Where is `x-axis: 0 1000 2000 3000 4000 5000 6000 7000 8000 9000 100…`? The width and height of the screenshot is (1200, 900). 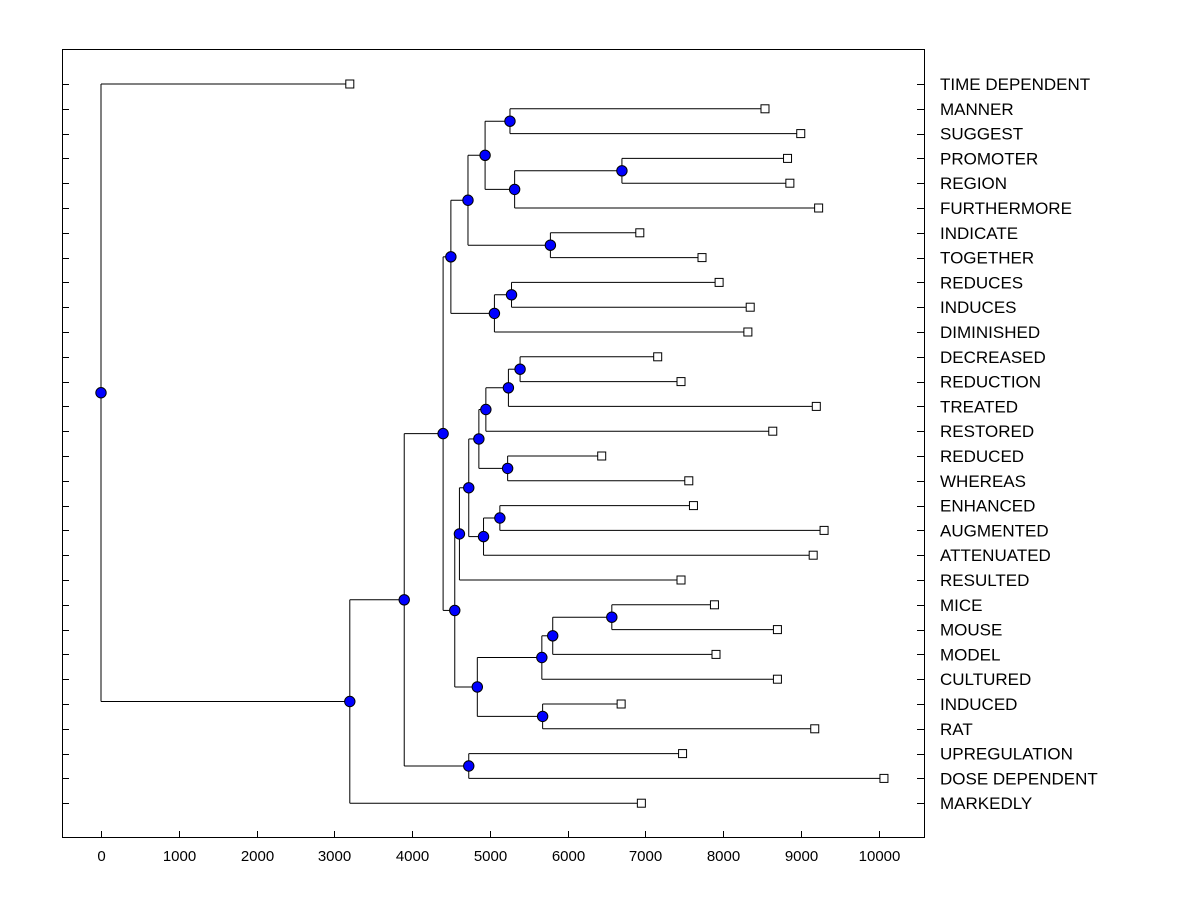
x-axis: 0 1000 2000 3000 4000 5000 6000 7000 8000 9000 100… is located at coordinates (498, 848).